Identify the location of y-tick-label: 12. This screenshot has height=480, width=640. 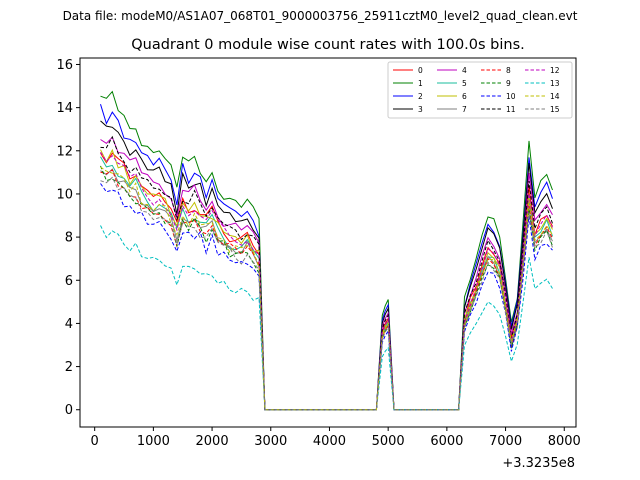
(64, 151).